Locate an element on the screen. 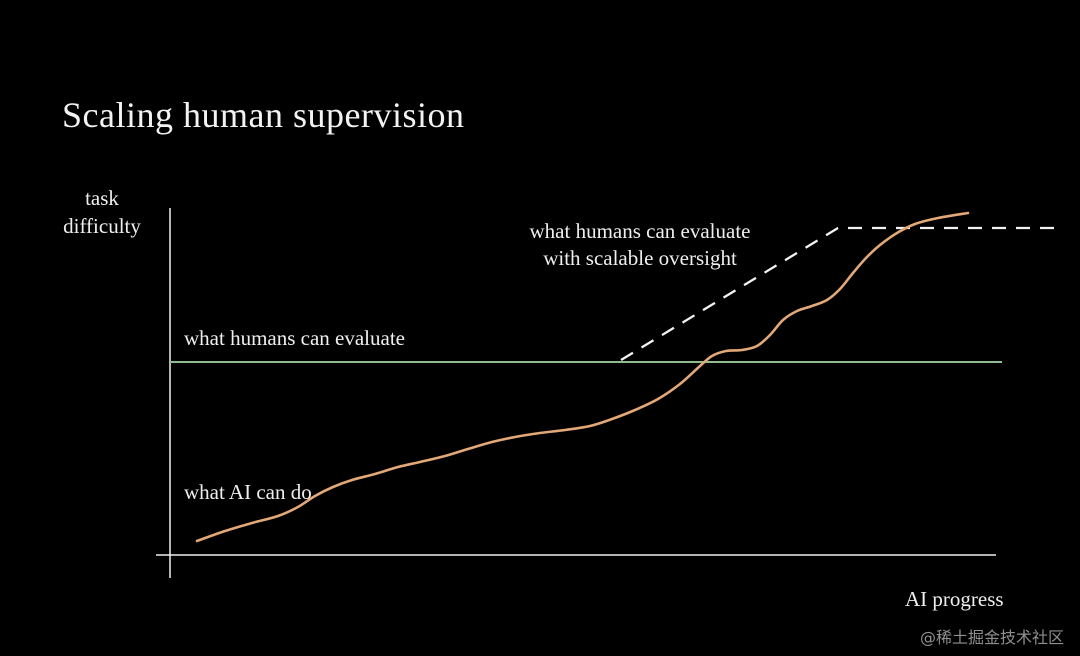 The height and width of the screenshot is (656, 1080). watermark: @稀土掘金技术社区 is located at coordinates (991, 637).